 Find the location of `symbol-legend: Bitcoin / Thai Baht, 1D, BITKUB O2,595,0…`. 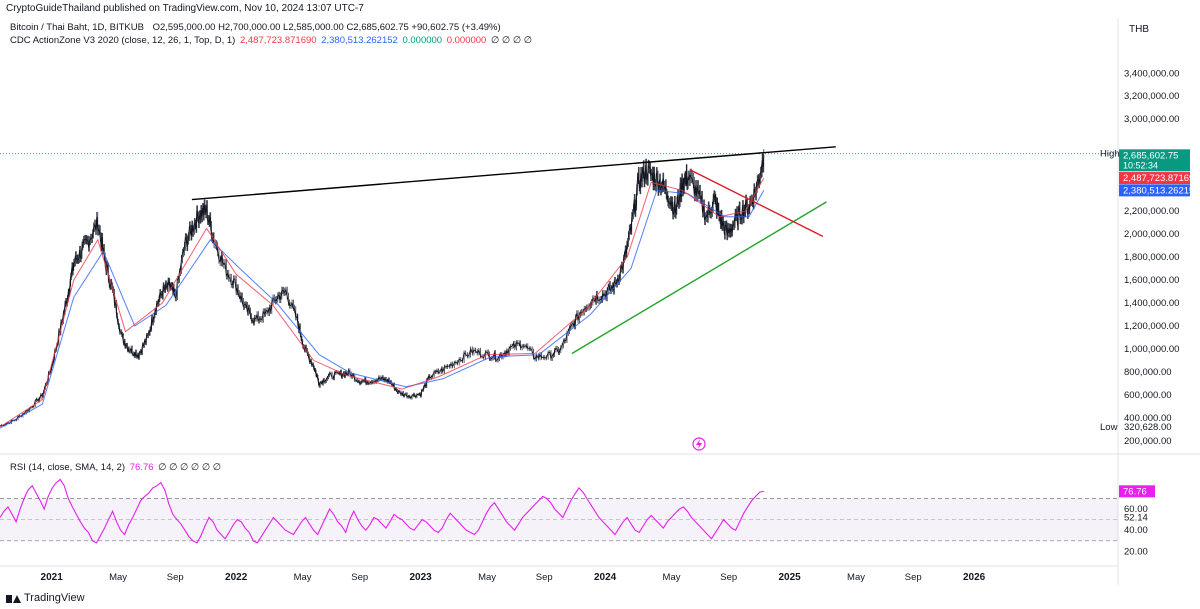

symbol-legend: Bitcoin / Thai Baht, 1D, BITKUB O2,595,0… is located at coordinates (256, 27).